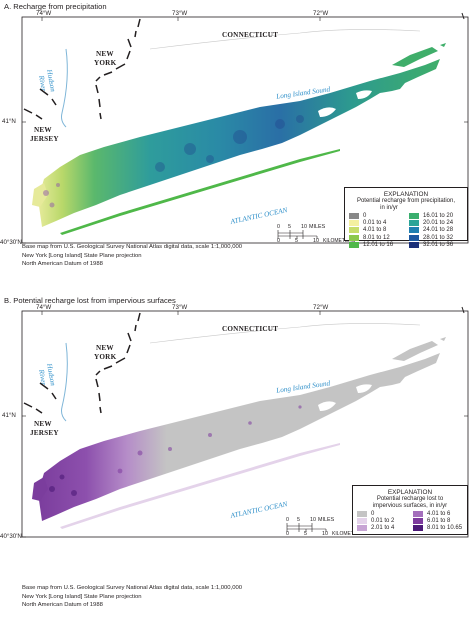 This screenshot has width=471, height=620. I want to click on scale-km-10-b: 10, so click(325, 534).